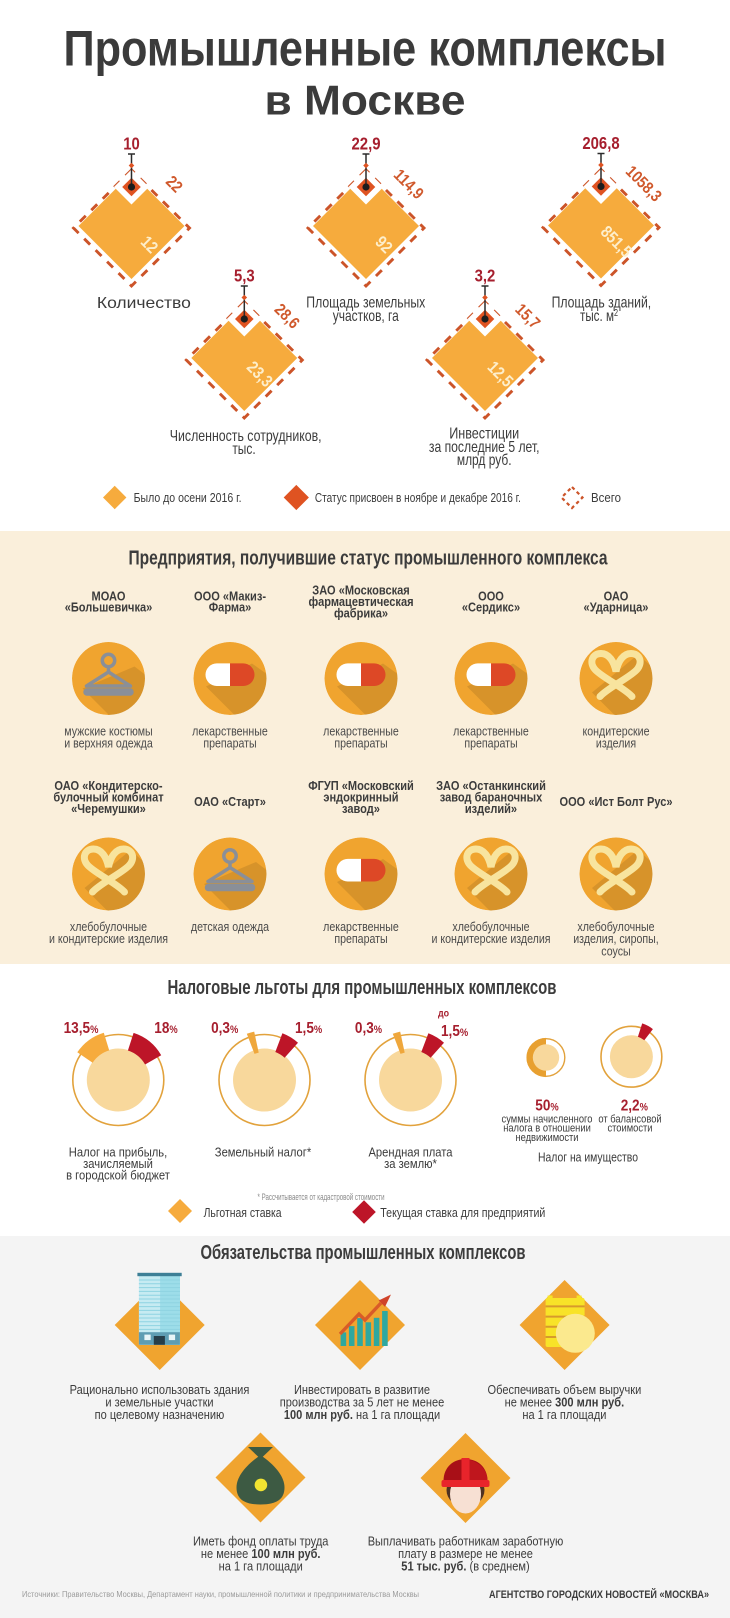 The height and width of the screenshot is (1618, 730). What do you see at coordinates (361, 808) in the screenshot?
I see `svg-text: завод»` at bounding box center [361, 808].